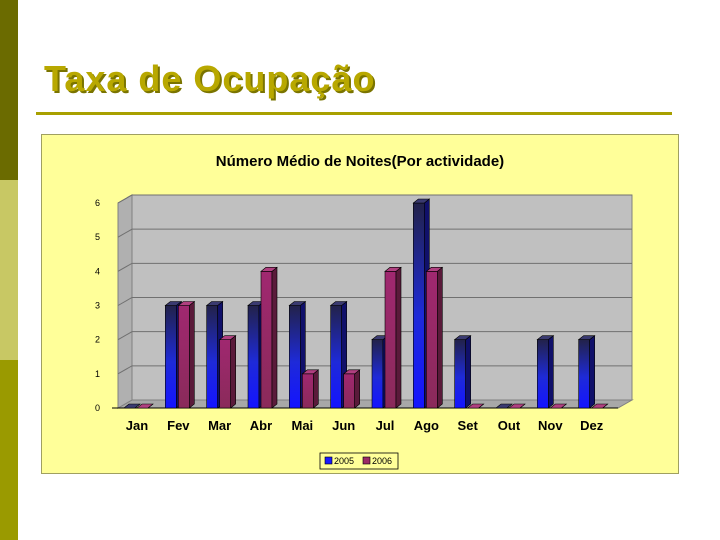 This screenshot has width=720, height=540. Describe the element at coordinates (468, 425) in the screenshot. I see `x-tick-label: Set` at that location.